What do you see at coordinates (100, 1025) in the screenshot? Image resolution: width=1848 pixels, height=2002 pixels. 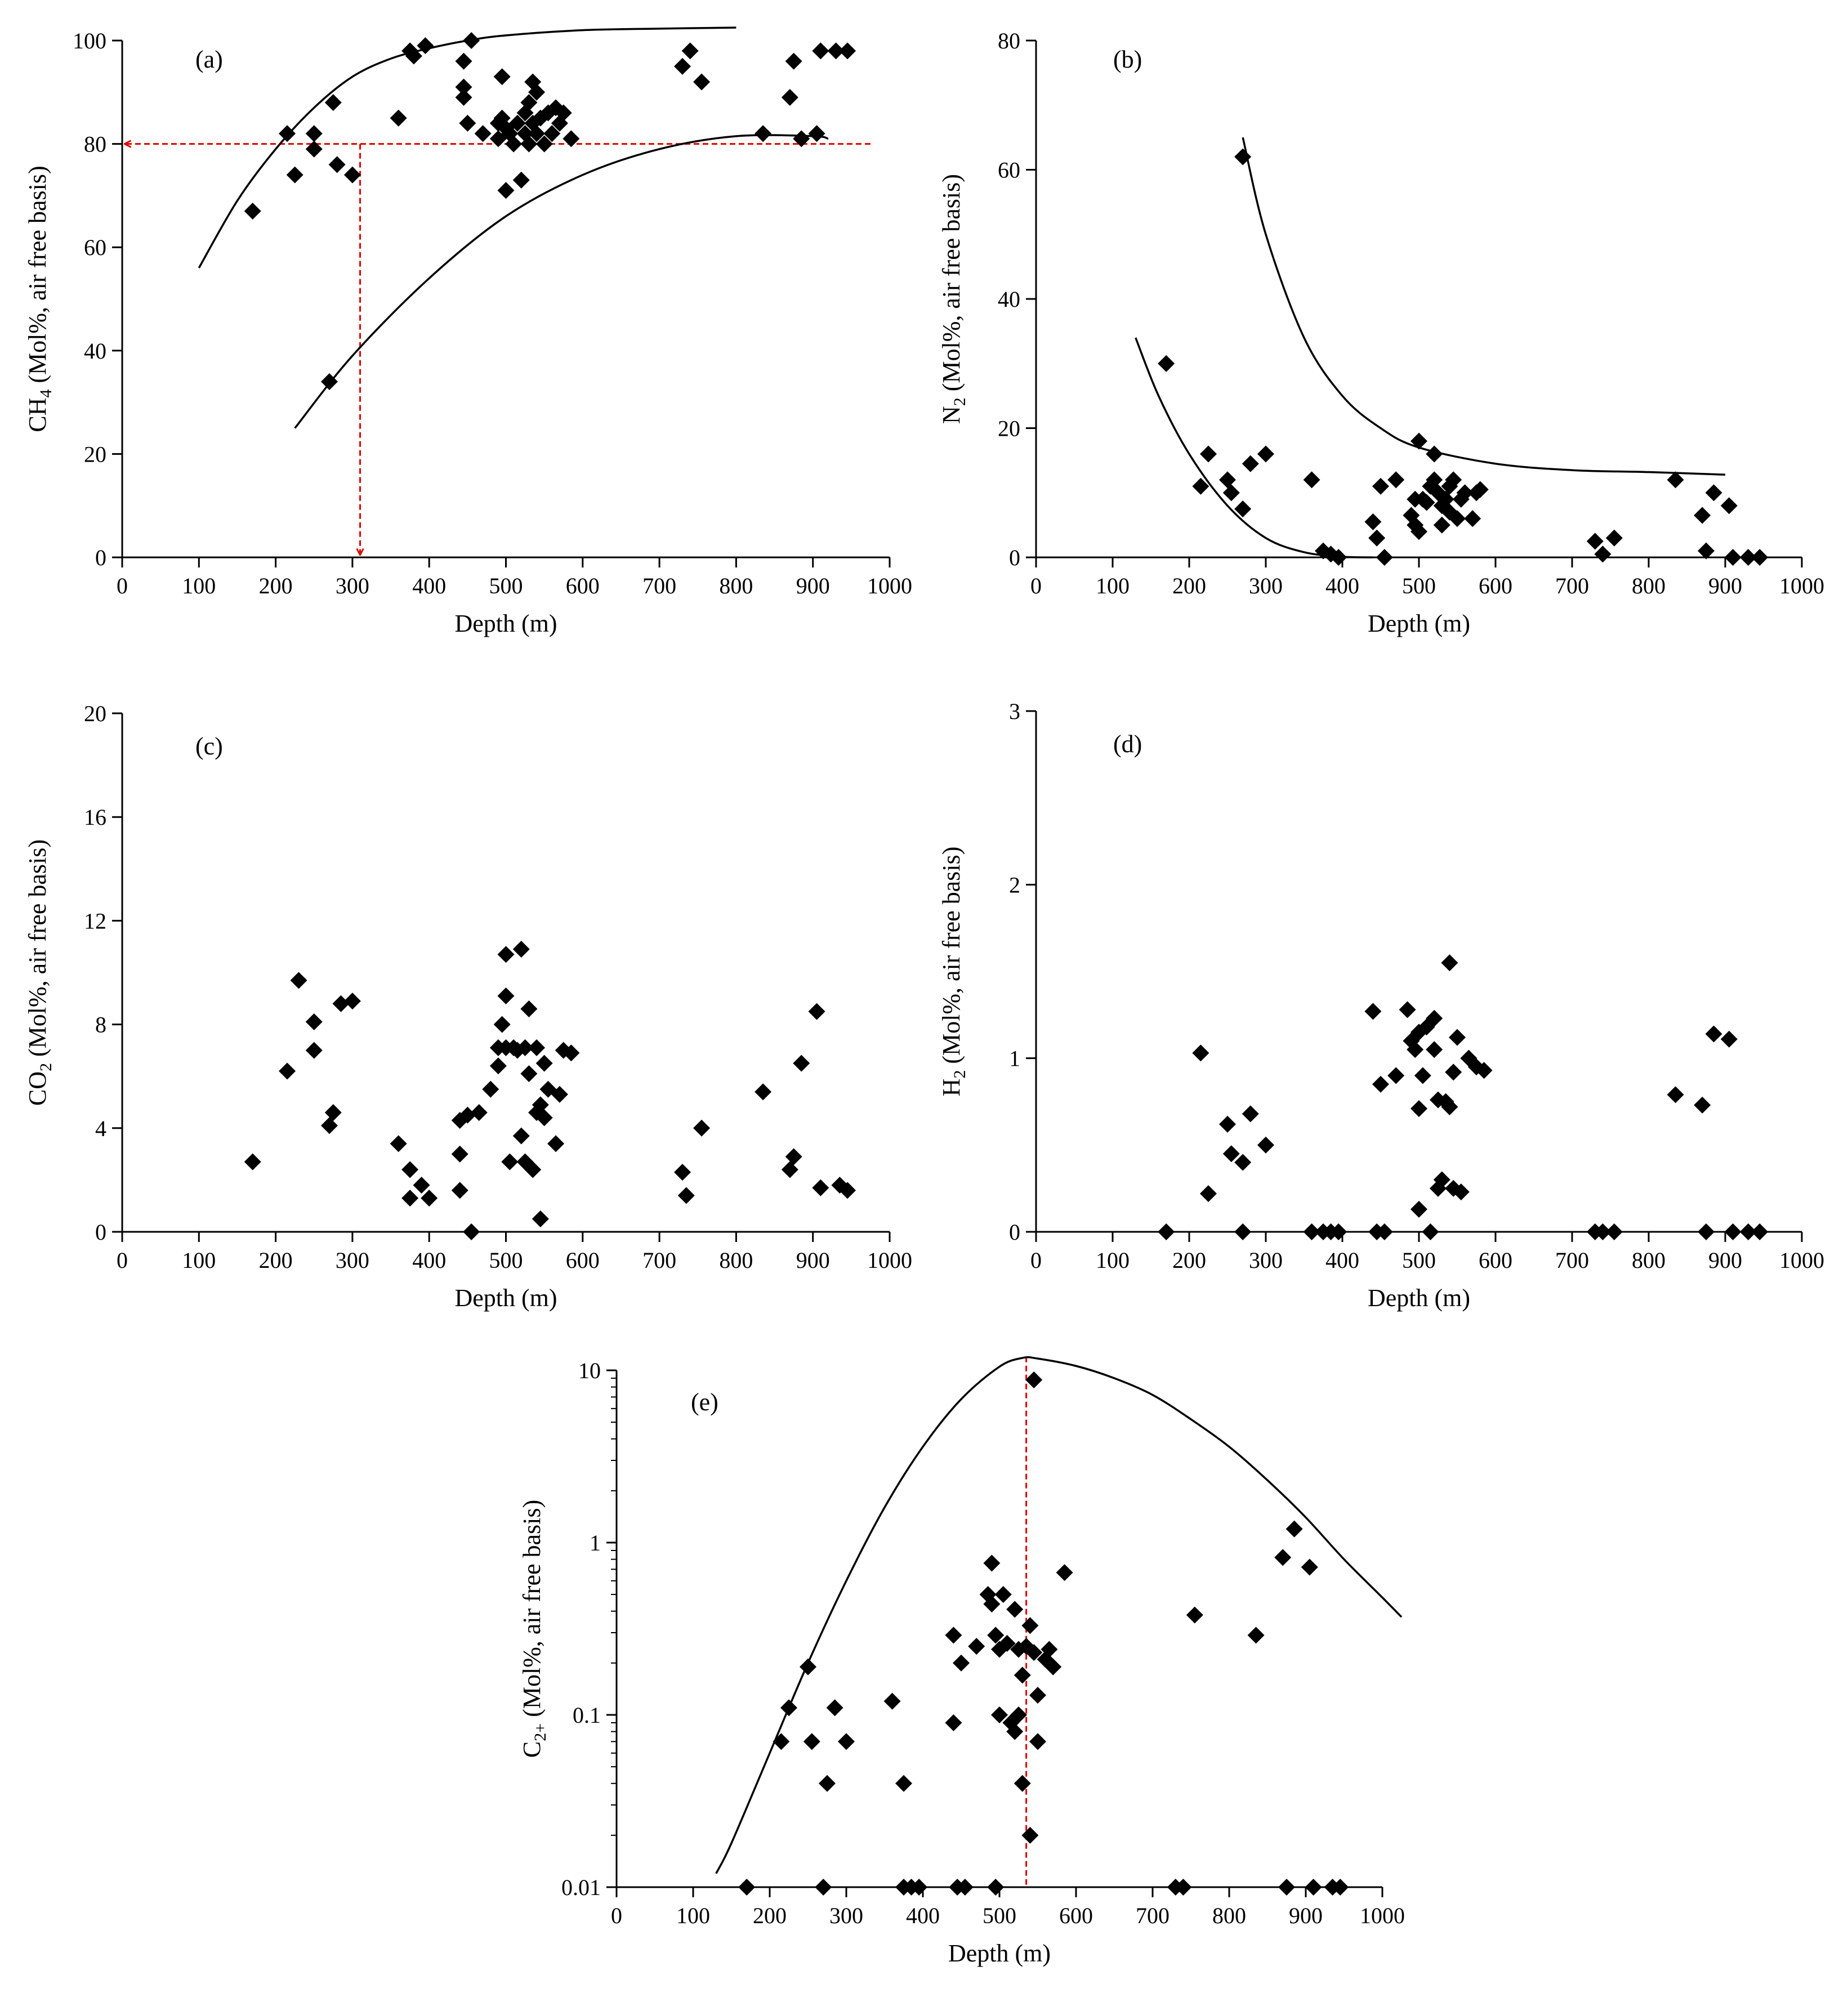 I see `y-tick-label: 8` at bounding box center [100, 1025].